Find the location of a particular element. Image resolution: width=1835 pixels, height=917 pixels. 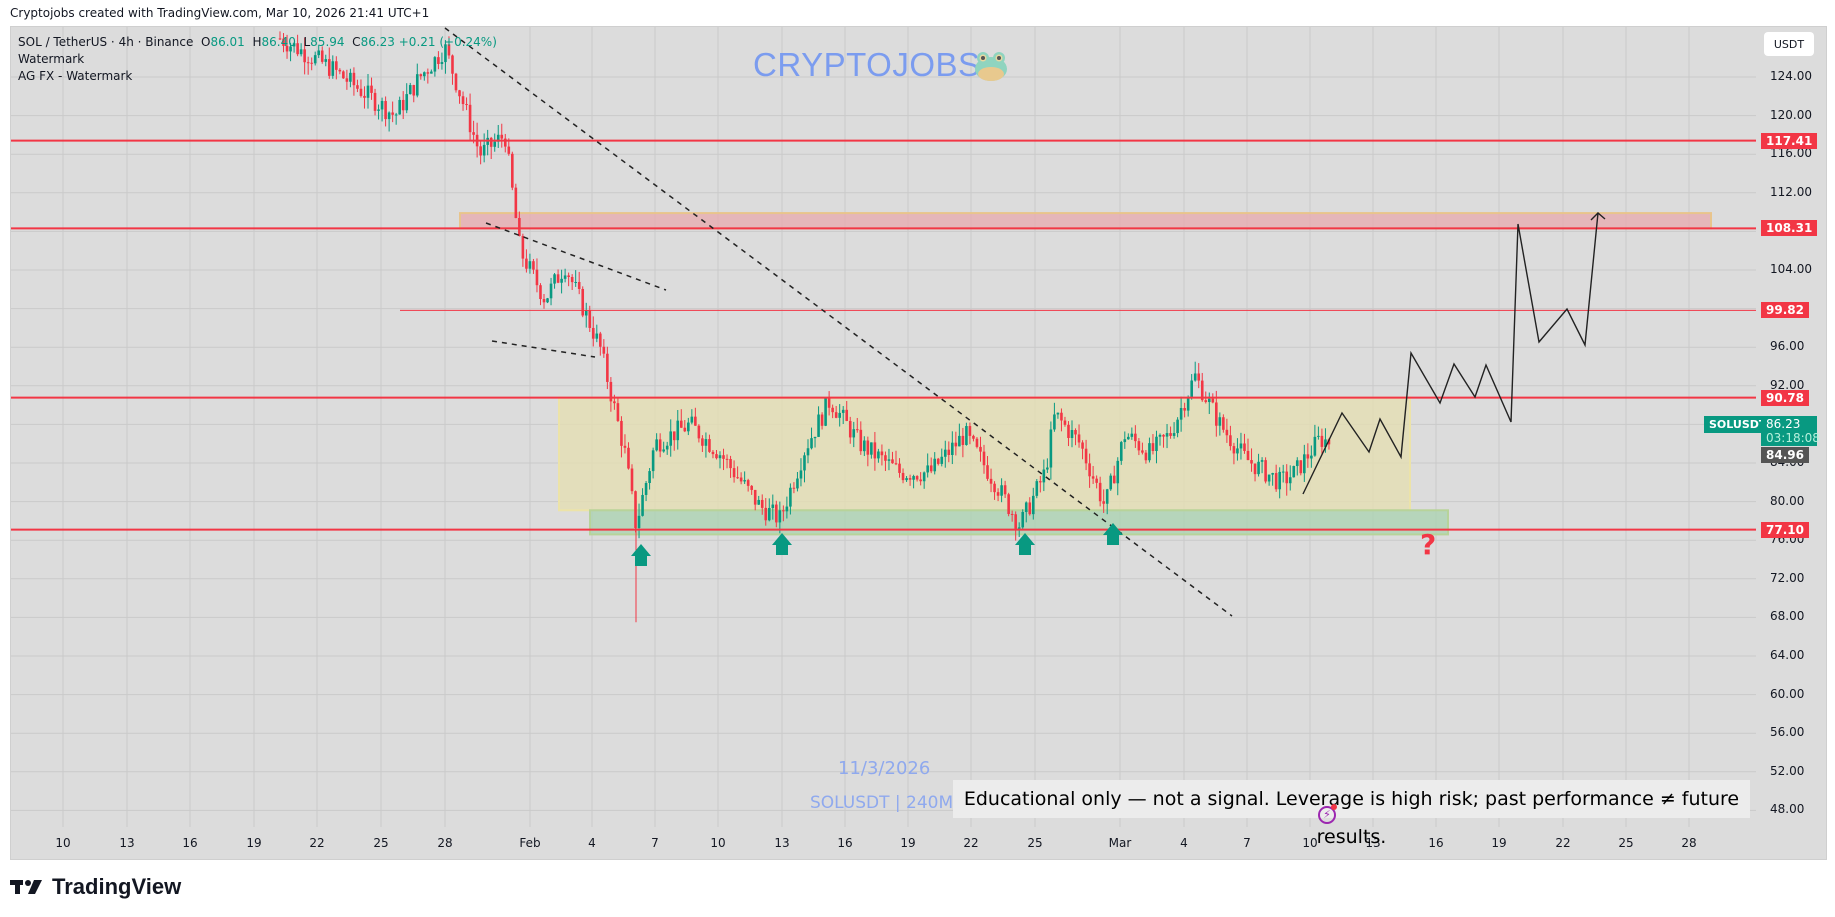

time-tick: Mar is located at coordinates (1120, 843).